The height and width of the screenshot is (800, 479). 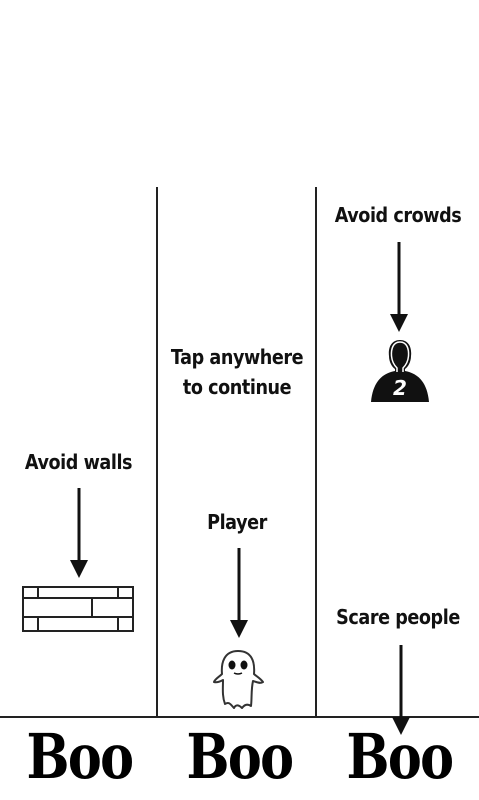 I want to click on boo-button-left: Boo, so click(x=80, y=756).